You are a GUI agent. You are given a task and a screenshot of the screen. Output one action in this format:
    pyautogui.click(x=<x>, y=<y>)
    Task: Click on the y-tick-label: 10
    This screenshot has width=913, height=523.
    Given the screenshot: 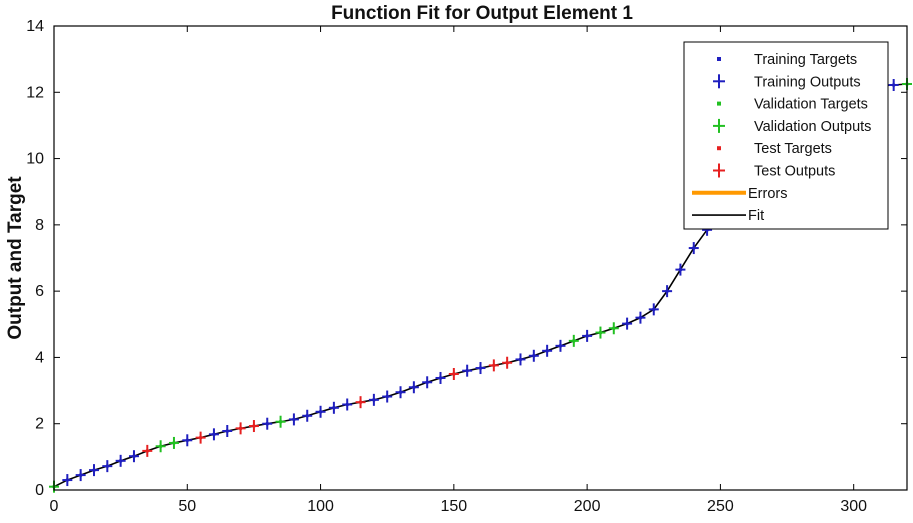 What is the action you would take?
    pyautogui.click(x=35, y=159)
    